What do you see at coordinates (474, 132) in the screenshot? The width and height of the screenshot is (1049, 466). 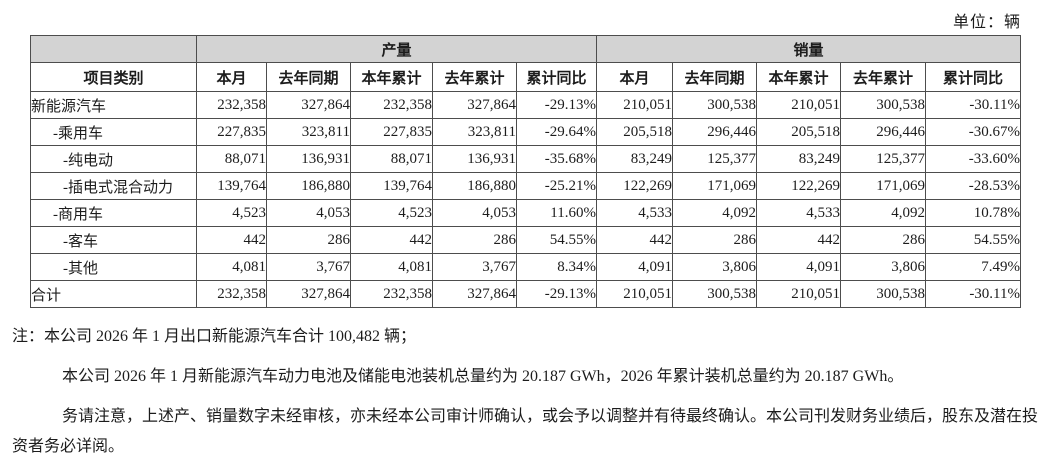 I see `production-last-year-ytd: 323,811` at bounding box center [474, 132].